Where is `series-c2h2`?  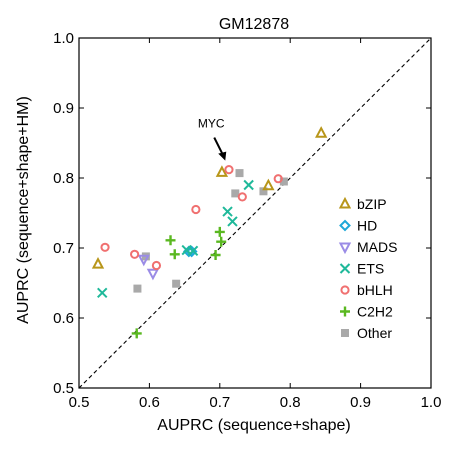 series-c2h2 is located at coordinates (179, 282).